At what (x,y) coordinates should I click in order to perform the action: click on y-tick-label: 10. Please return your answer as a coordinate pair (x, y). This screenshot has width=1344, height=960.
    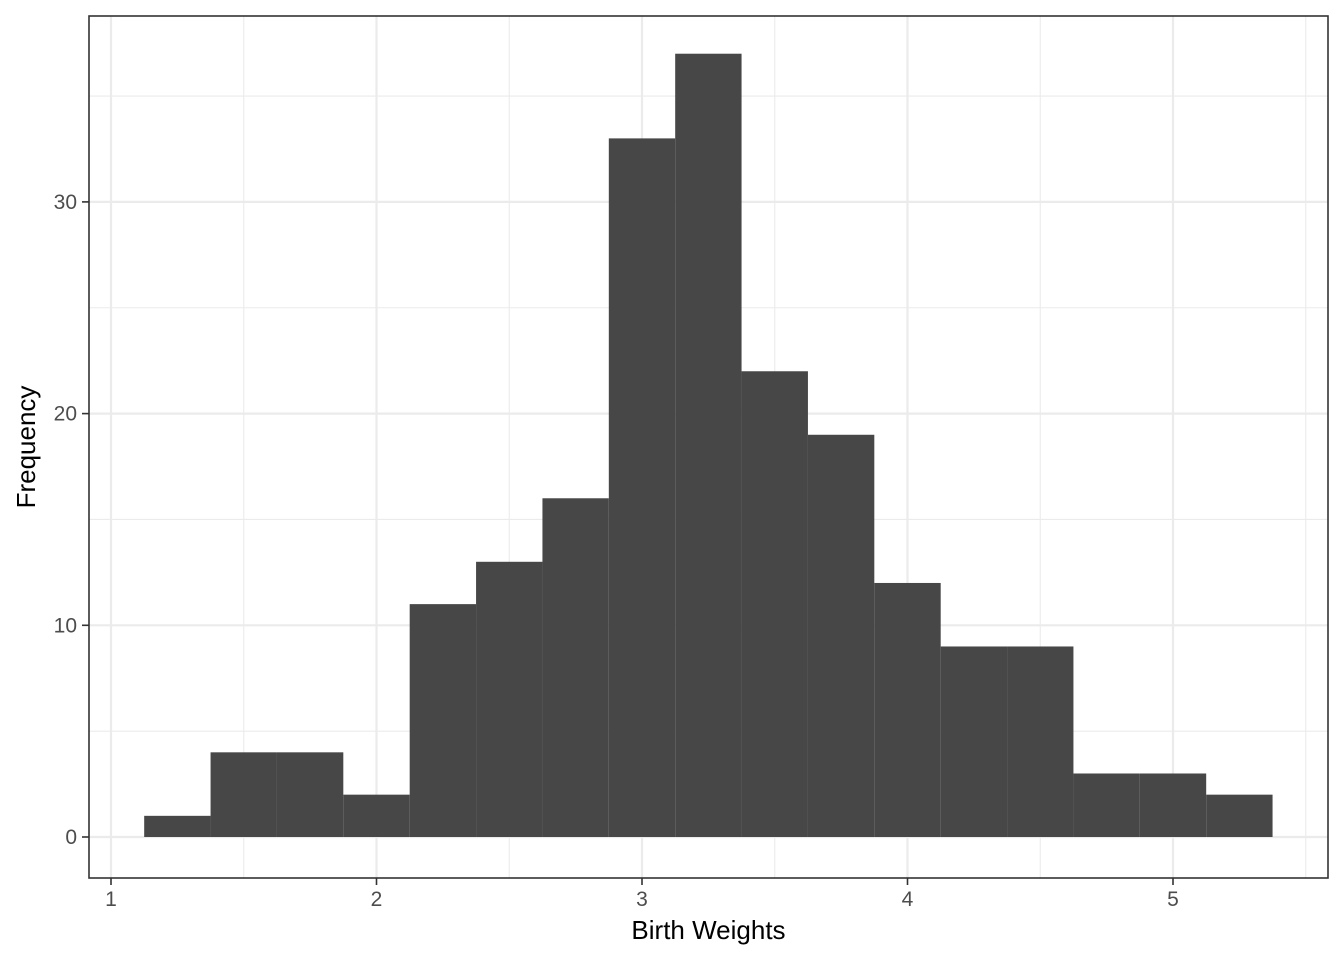
    Looking at the image, I should click on (65, 625).